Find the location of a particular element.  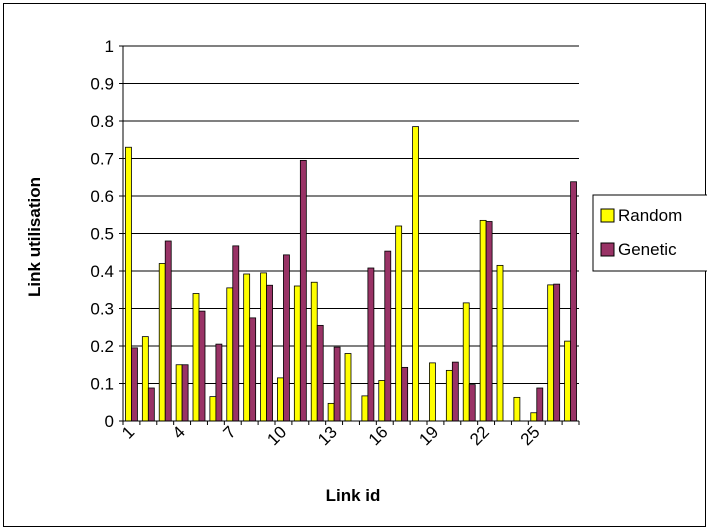

y-tick-label: 0.4 is located at coordinates (102, 271).